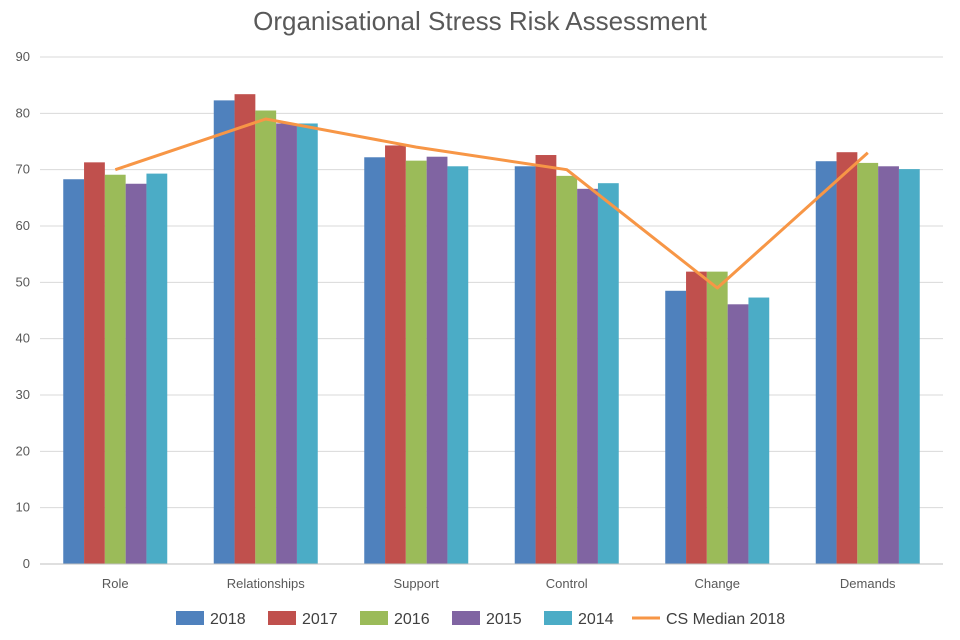  Describe the element at coordinates (266, 583) in the screenshot. I see `category-label: Relationships` at that location.